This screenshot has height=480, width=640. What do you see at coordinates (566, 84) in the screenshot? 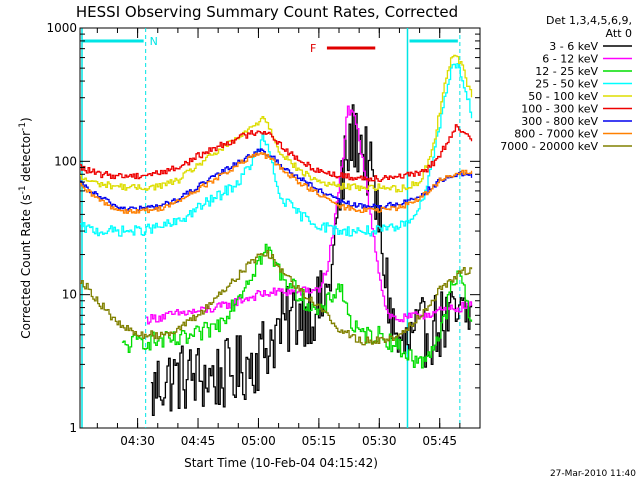
I see `legend-item-label: 25 - 50 keV` at bounding box center [566, 84].